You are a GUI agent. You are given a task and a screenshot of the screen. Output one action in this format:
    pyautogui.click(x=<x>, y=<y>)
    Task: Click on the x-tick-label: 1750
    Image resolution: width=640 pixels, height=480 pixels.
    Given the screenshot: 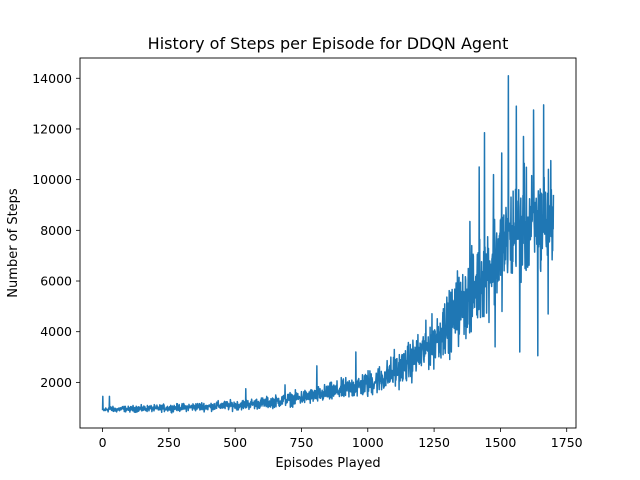 What is the action you would take?
    pyautogui.click(x=567, y=442)
    